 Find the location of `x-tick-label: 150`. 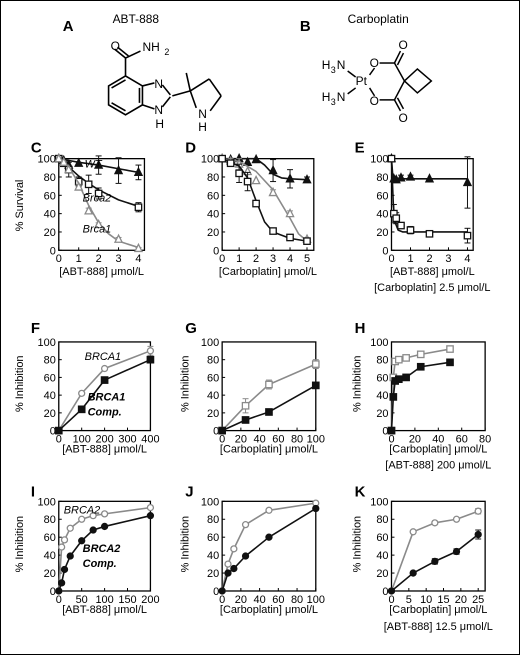

x-tick-label: 150 is located at coordinates (127, 600).